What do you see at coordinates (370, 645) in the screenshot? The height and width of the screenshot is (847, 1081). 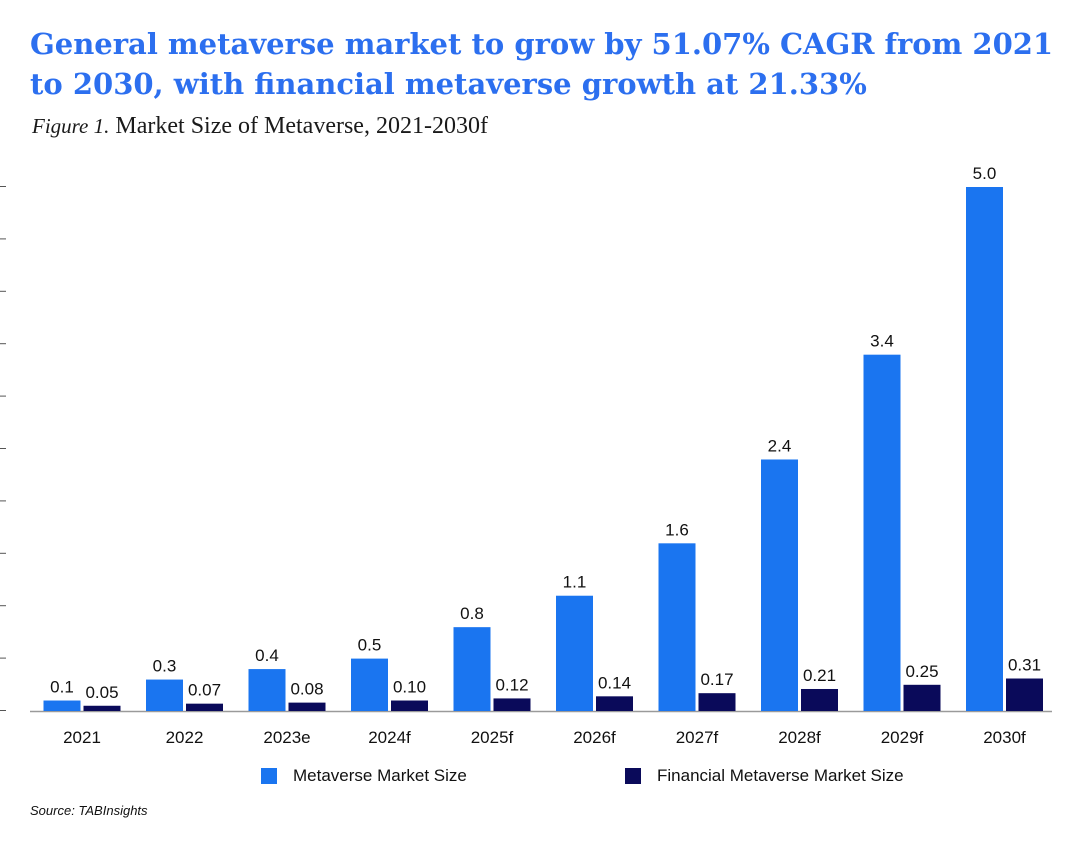 I see `data-label-metaverse-2024f: 0.5` at bounding box center [370, 645].